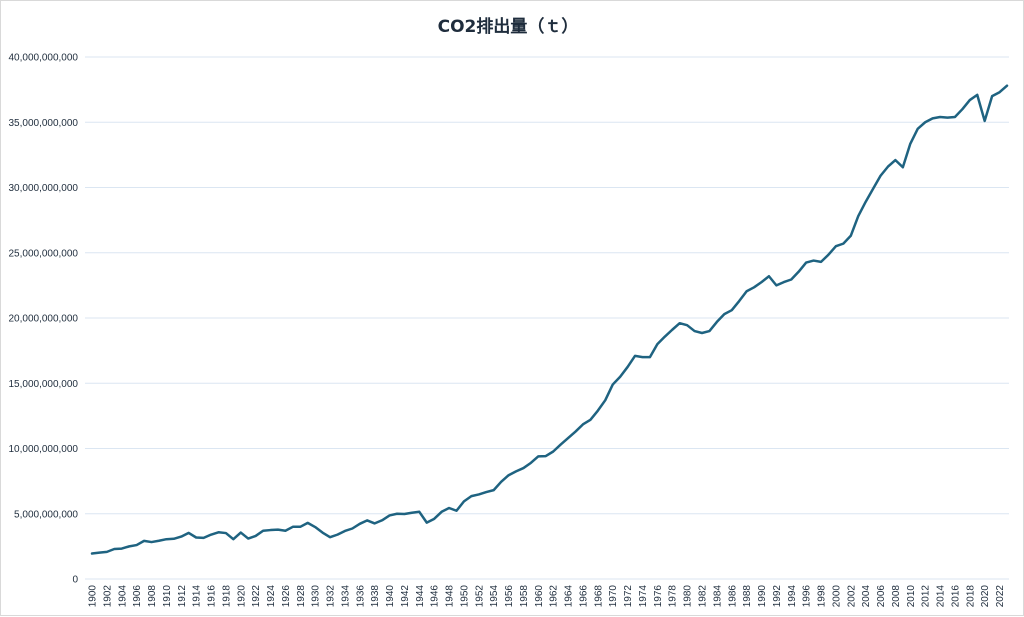 This screenshot has height=617, width=1024. What do you see at coordinates (524, 596) in the screenshot?
I see `x-tick-label: 1958` at bounding box center [524, 596].